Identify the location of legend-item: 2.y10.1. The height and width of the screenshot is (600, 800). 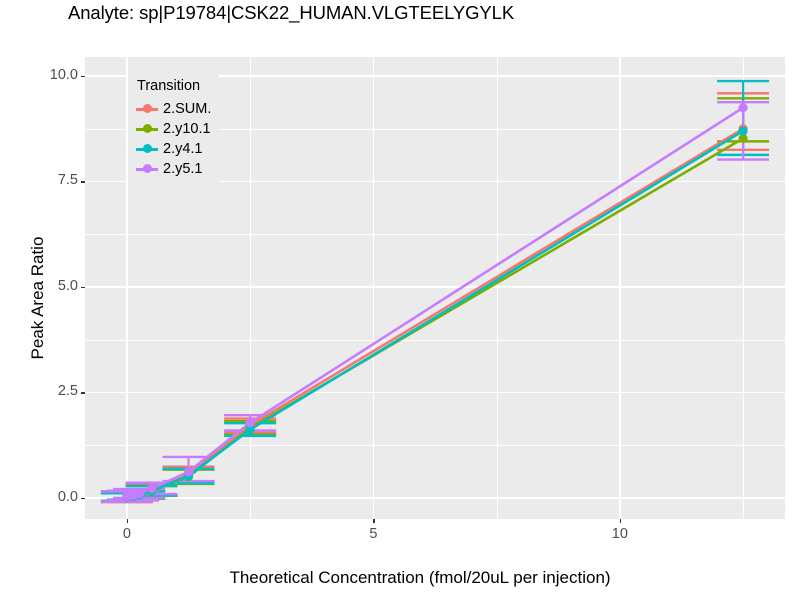
(173, 129).